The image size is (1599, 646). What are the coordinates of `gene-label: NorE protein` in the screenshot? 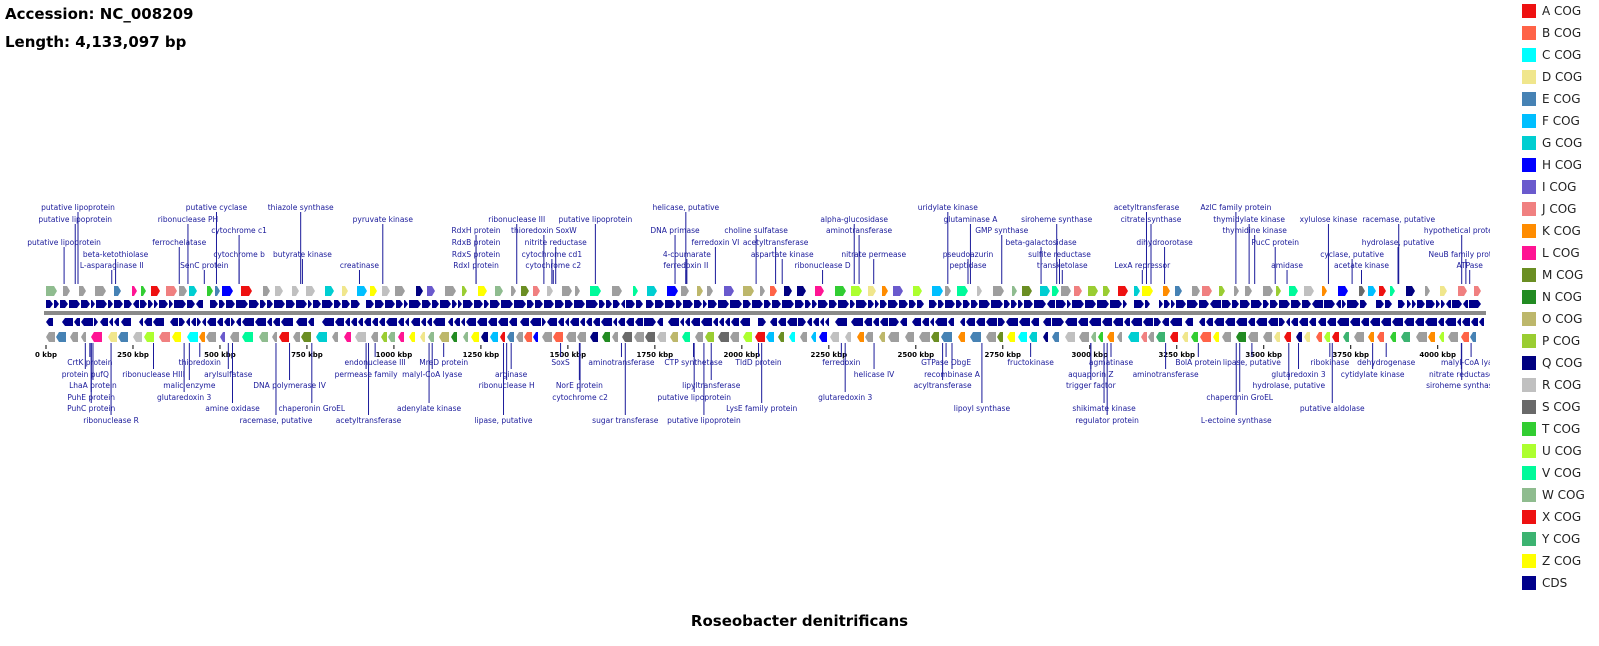 It's located at (579, 385).